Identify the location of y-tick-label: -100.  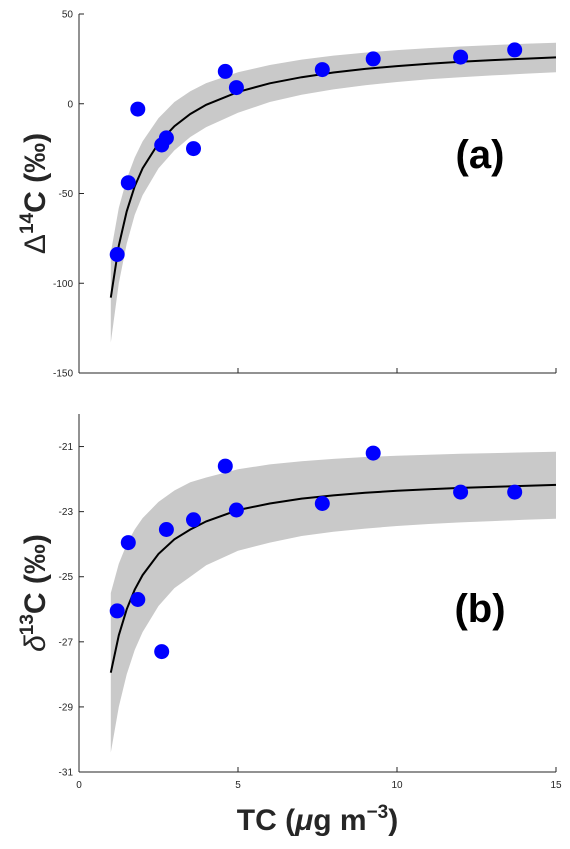
(63, 284).